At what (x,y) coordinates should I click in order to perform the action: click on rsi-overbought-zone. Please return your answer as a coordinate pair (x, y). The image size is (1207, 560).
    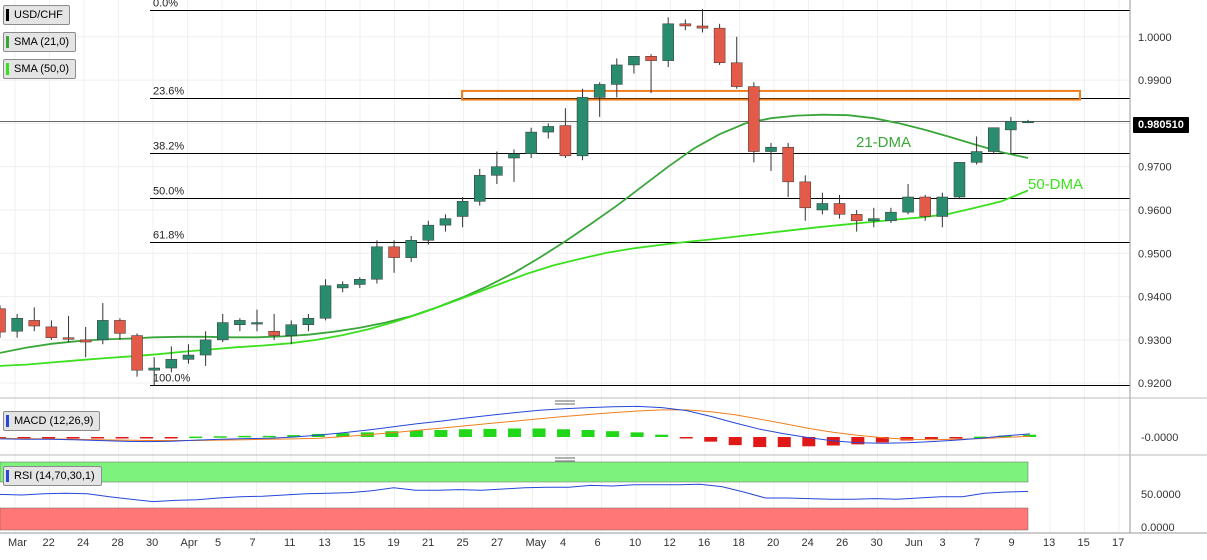
    Looking at the image, I should click on (514, 472).